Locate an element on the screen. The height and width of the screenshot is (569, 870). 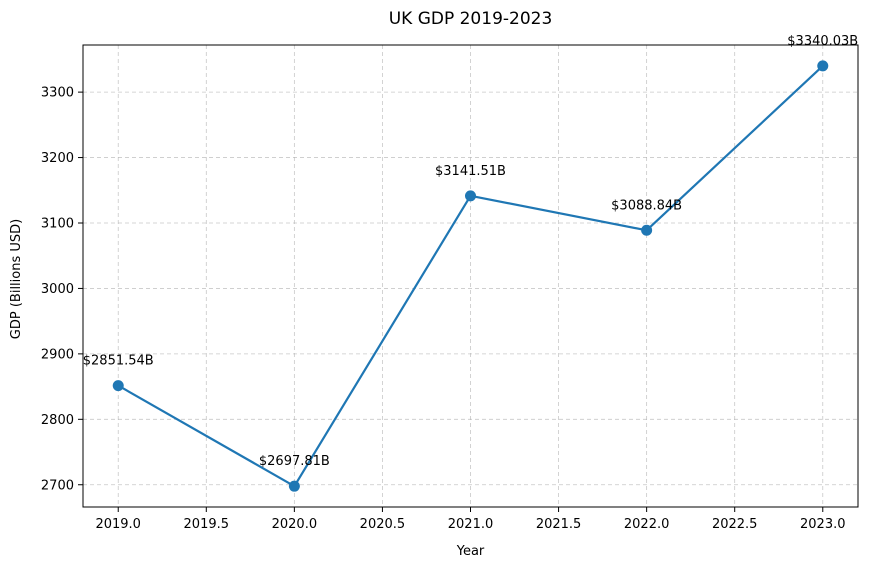
x-tick-label: 2023.0 is located at coordinates (823, 524).